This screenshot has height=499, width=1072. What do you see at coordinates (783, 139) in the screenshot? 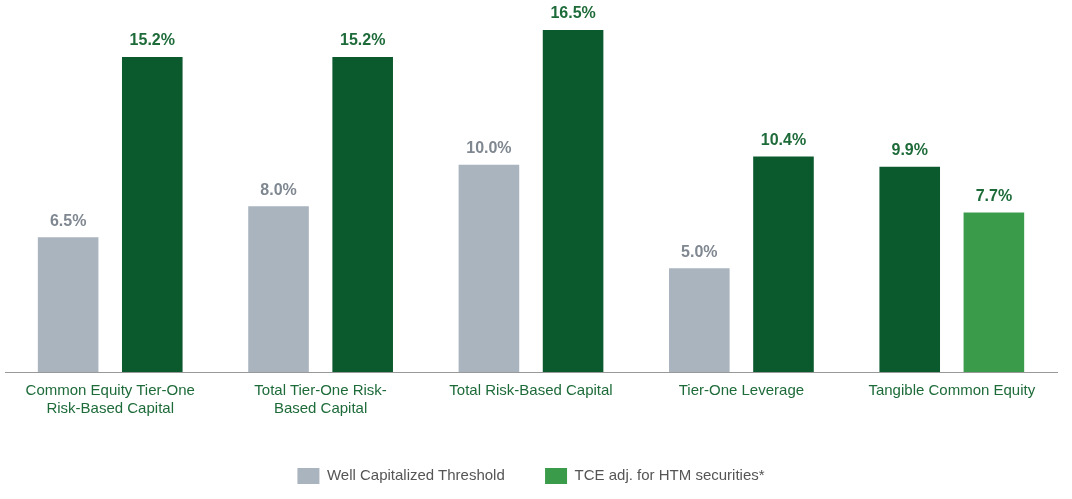
I see `data-label: 10.4%` at bounding box center [783, 139].